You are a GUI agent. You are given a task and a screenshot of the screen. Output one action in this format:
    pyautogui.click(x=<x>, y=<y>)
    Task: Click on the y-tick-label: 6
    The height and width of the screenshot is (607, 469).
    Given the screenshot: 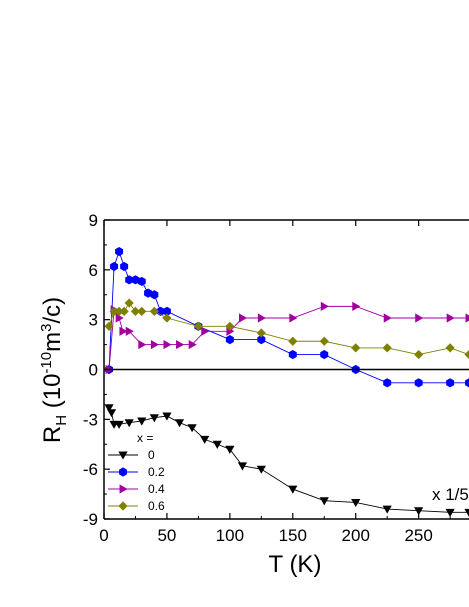 What is the action you would take?
    pyautogui.click(x=93, y=270)
    